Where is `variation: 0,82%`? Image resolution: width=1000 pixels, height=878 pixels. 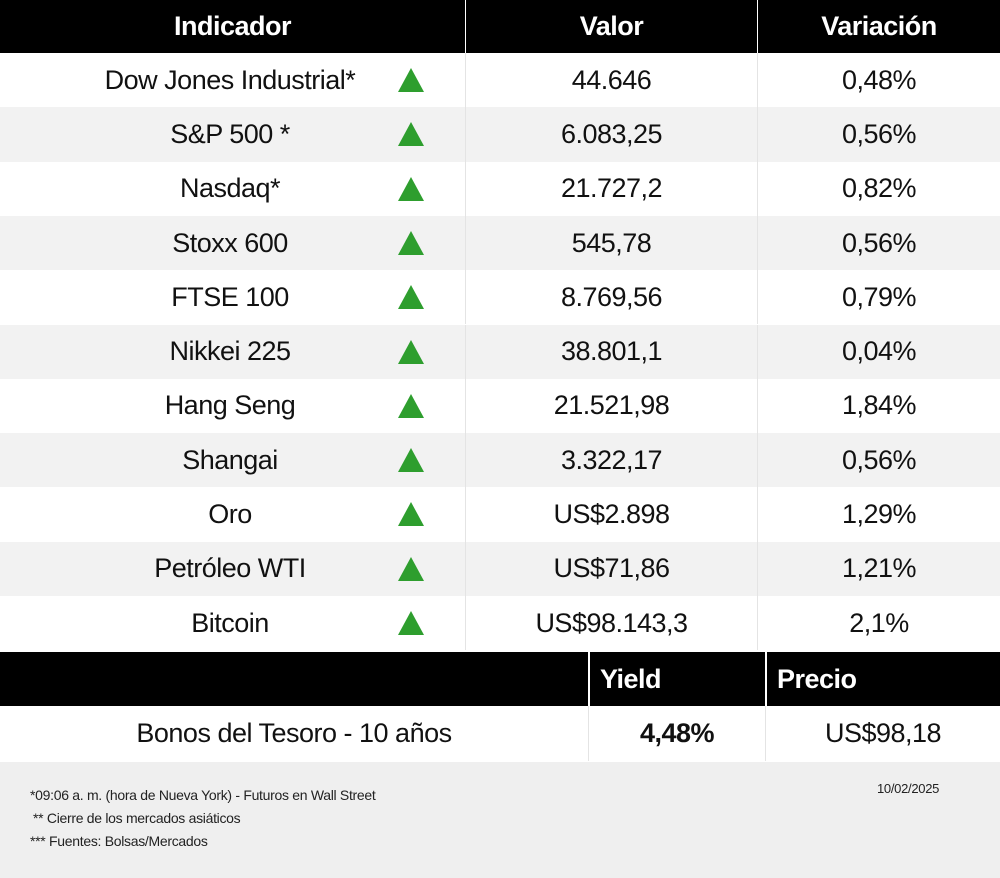
variation: 0,82% is located at coordinates (878, 188).